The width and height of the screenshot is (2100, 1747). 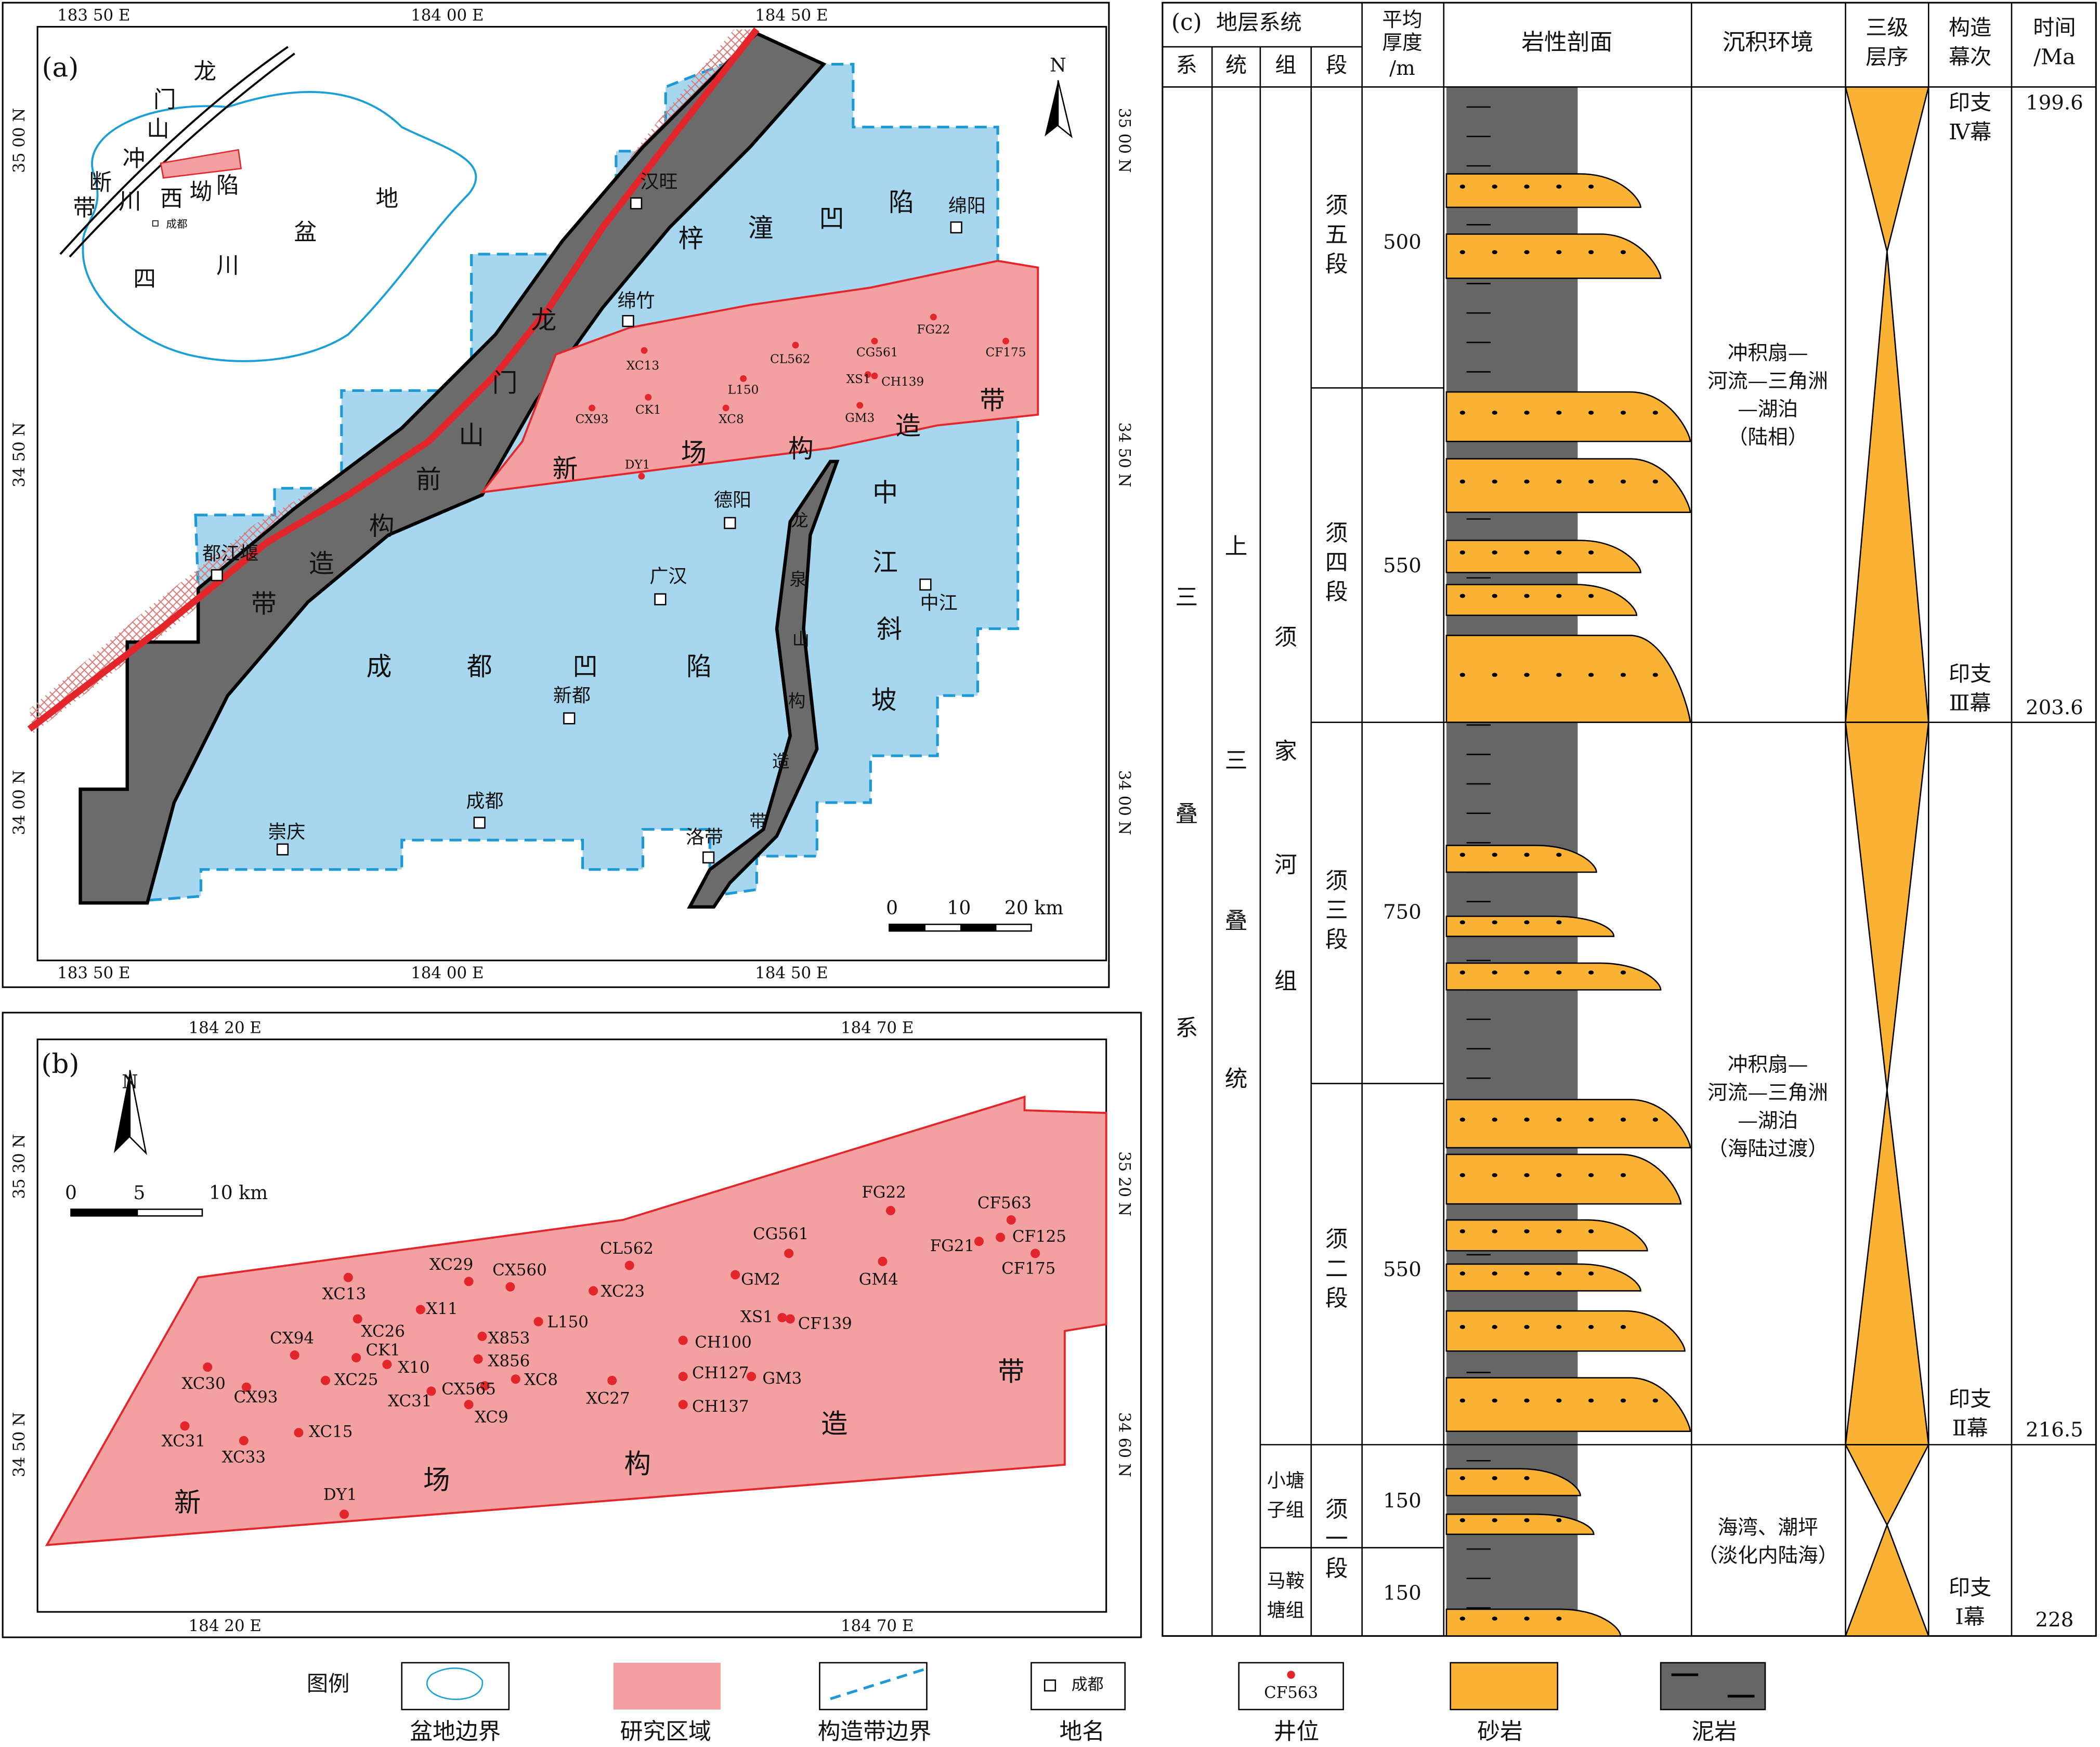 What do you see at coordinates (572, 695) in the screenshot?
I see `place-label: 新都` at bounding box center [572, 695].